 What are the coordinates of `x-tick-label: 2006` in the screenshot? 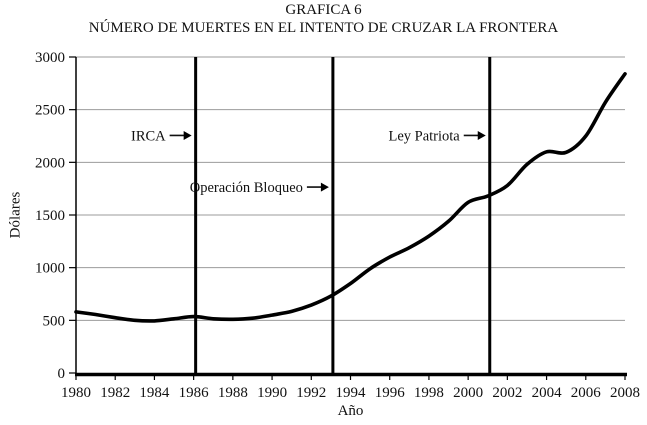 It's located at (586, 393).